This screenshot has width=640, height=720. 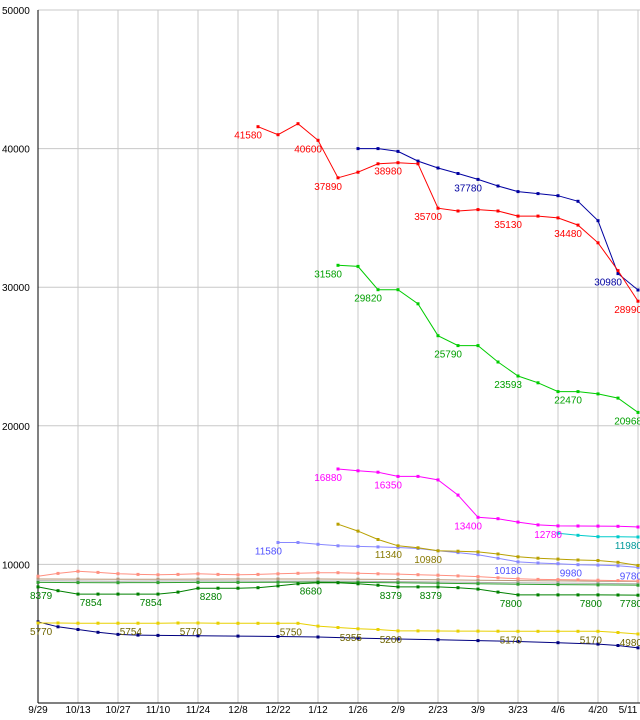 What do you see at coordinates (571, 574) in the screenshot?
I see `data-point-label-periwinkle: 9980` at bounding box center [571, 574].